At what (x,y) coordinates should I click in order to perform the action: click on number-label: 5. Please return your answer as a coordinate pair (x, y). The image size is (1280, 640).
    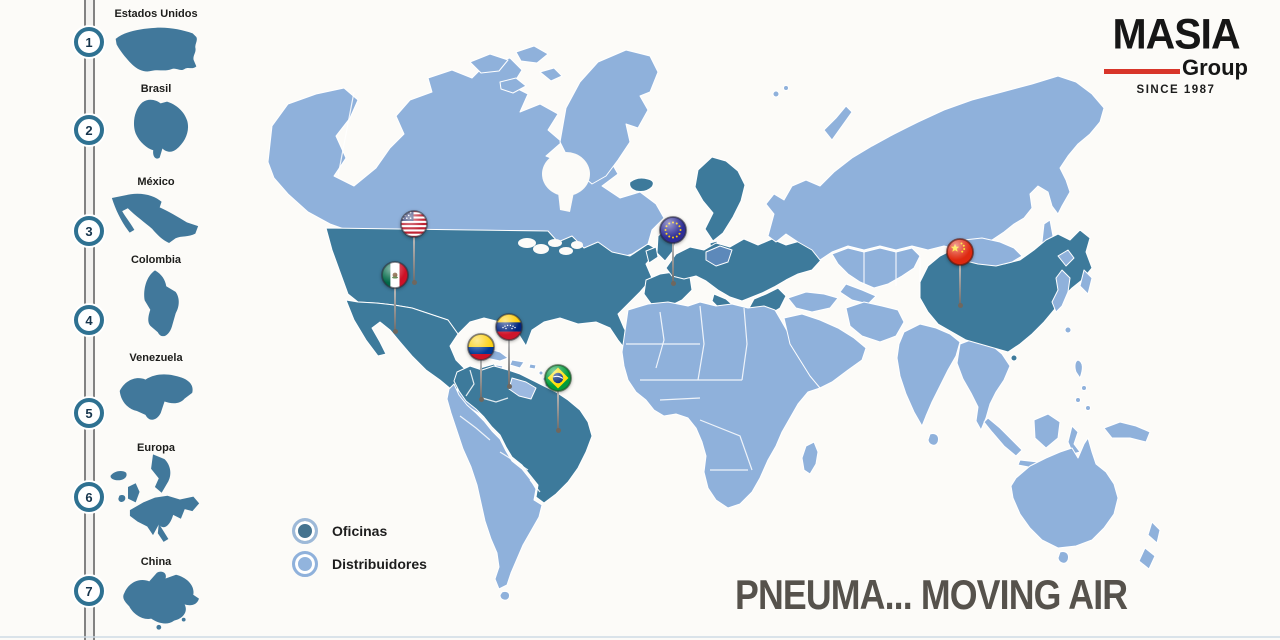
    Looking at the image, I should click on (89, 413).